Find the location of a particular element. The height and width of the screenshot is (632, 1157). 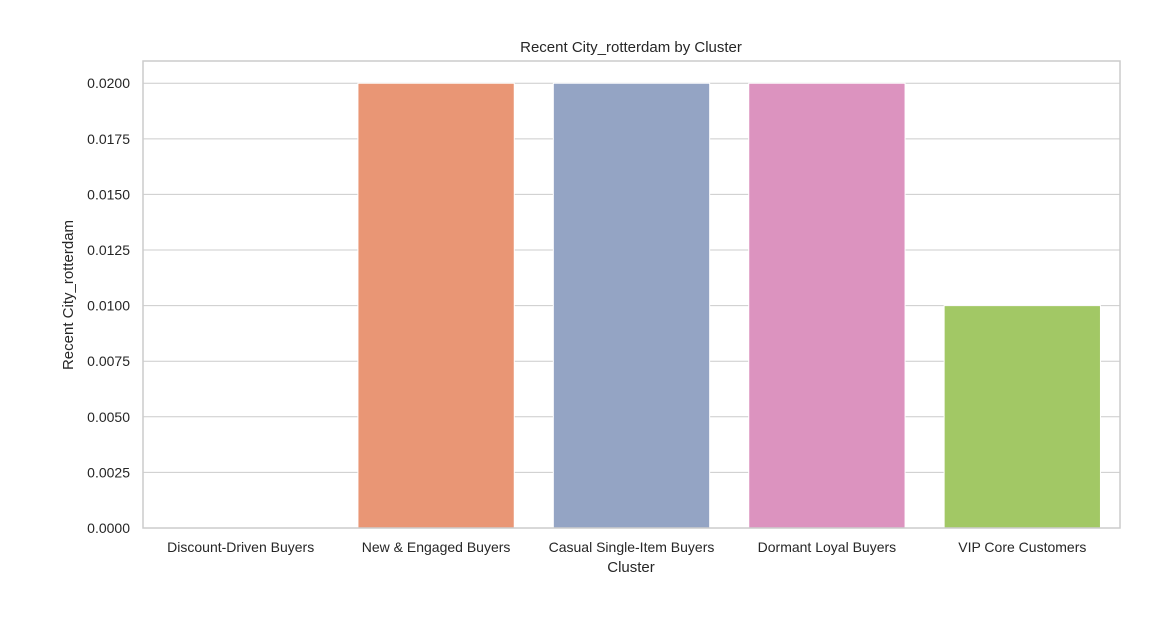

y-tick-label: 0.0200 is located at coordinates (108, 83).